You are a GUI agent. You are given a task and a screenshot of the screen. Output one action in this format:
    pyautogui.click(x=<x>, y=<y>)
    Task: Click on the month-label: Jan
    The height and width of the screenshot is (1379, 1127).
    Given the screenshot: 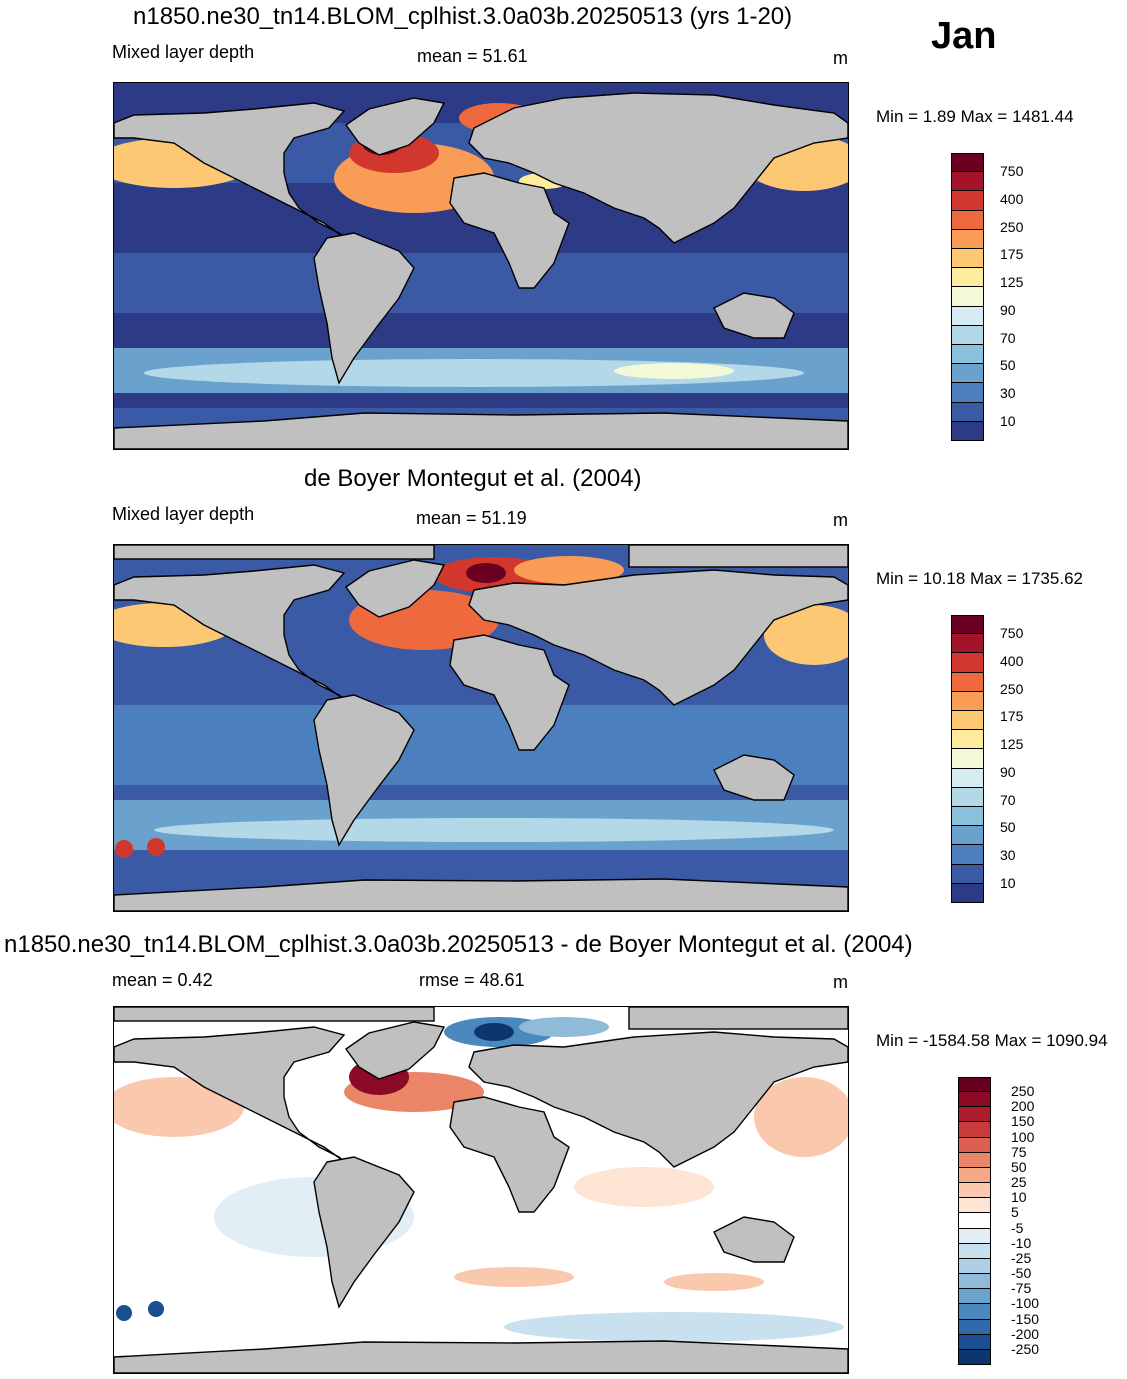 What is the action you would take?
    pyautogui.click(x=964, y=36)
    